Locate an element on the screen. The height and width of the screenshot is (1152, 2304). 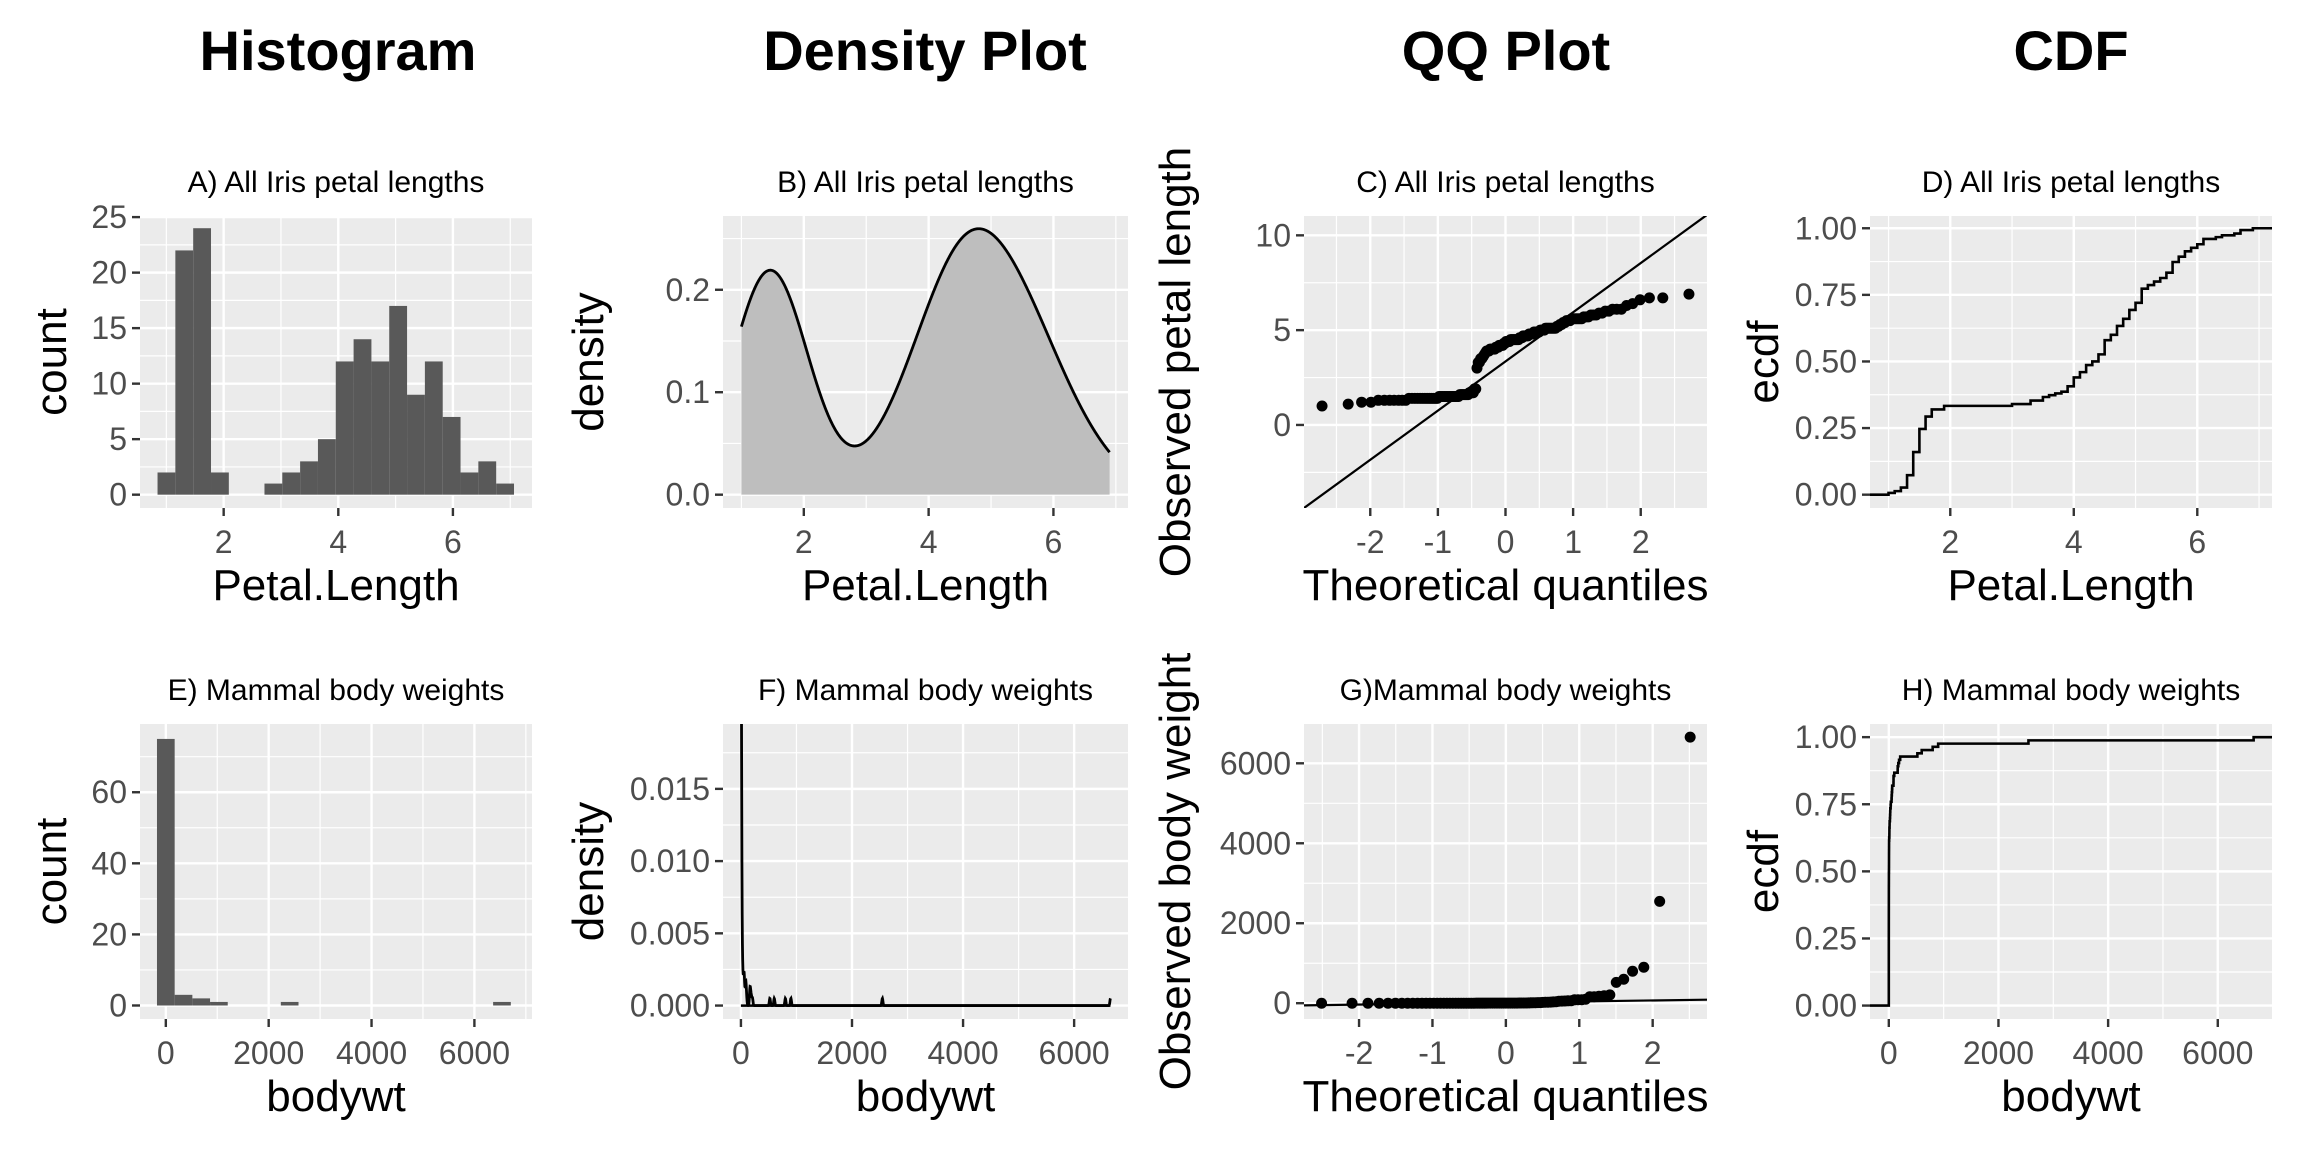
y-tick-label: 0.25 is located at coordinates (1826, 428).